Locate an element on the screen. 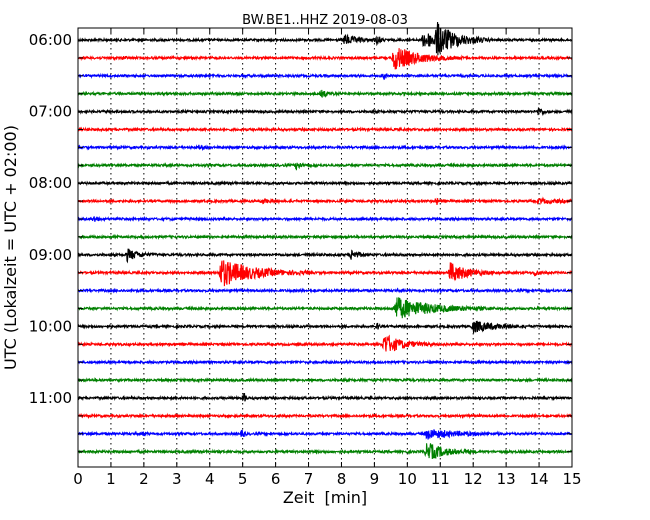  x-tick-label: 11 is located at coordinates (440, 479).